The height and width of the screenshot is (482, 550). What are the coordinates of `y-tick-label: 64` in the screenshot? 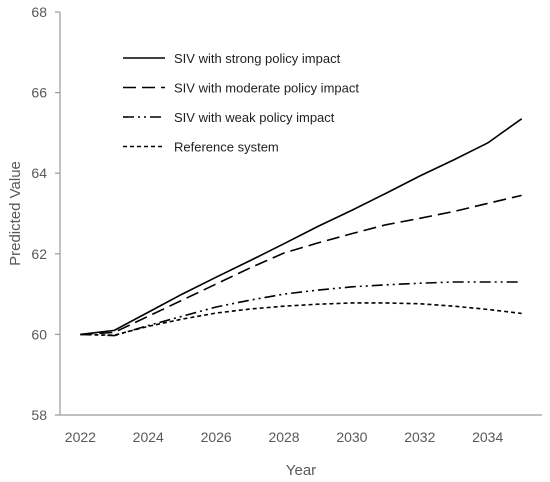 It's located at (39, 173).